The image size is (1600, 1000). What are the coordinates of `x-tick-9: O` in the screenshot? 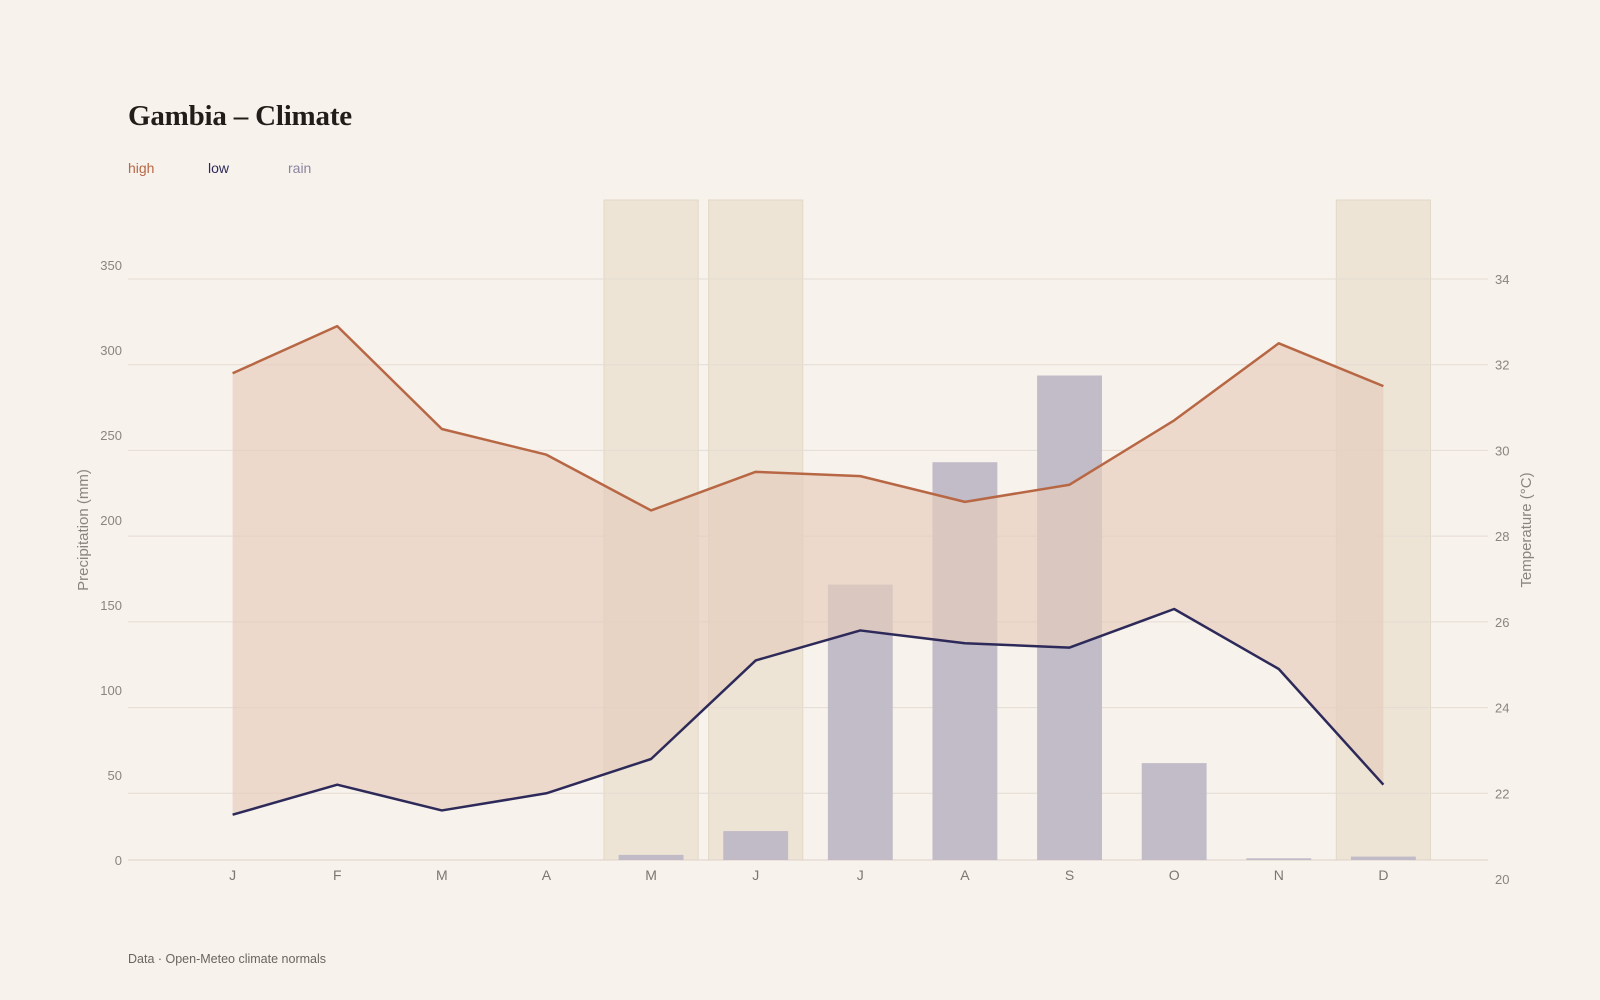 It's located at (1174, 875).